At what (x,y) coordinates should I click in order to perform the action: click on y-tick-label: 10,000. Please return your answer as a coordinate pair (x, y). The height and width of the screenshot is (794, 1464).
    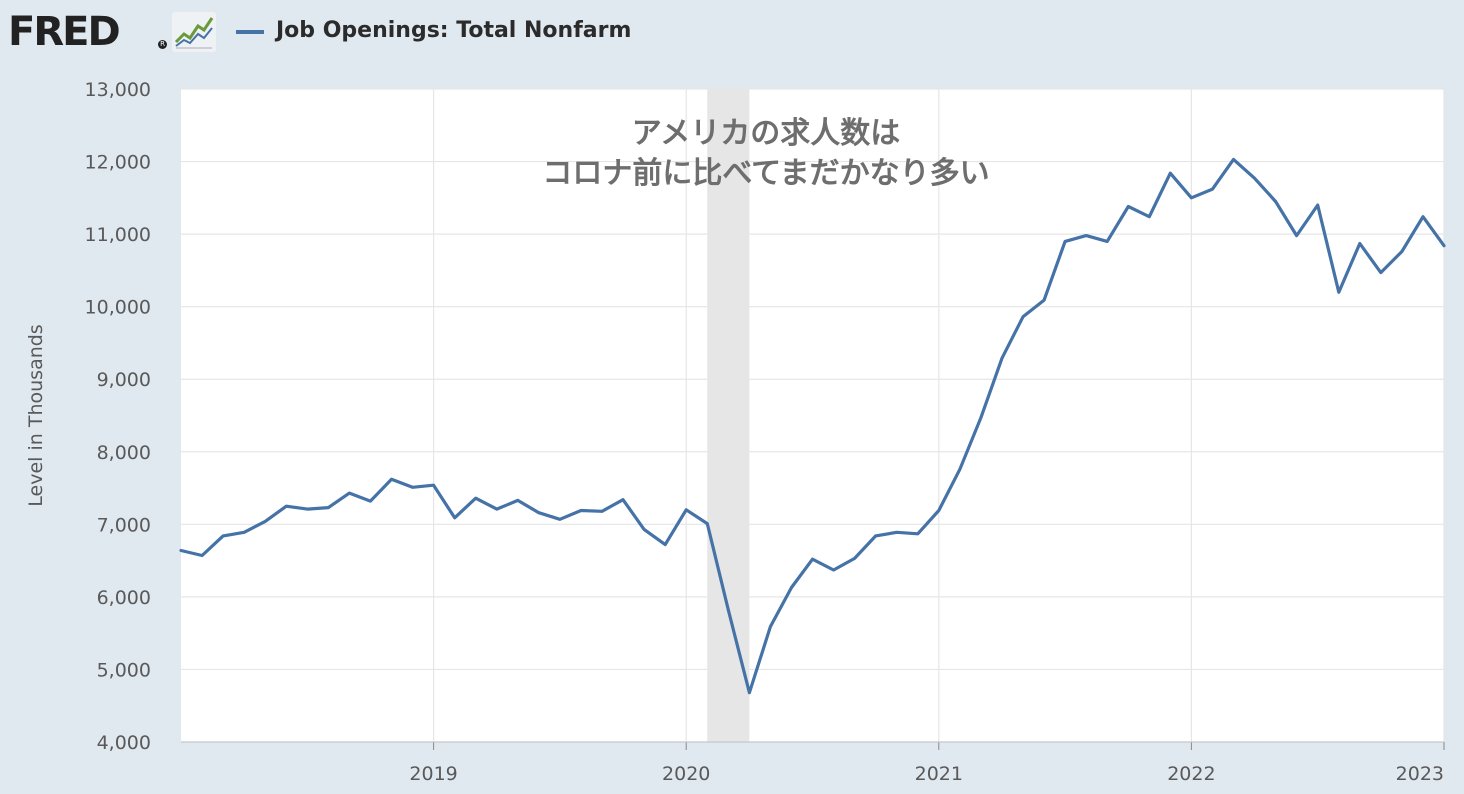
    Looking at the image, I should click on (118, 308).